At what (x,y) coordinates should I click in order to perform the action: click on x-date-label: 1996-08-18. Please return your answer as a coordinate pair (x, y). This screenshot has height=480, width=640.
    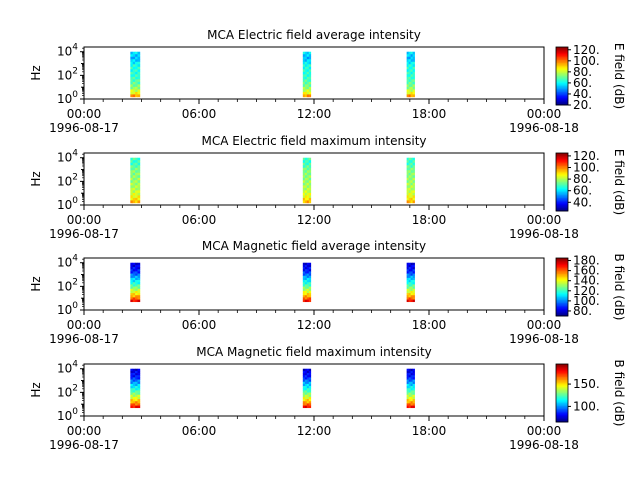
    Looking at the image, I should click on (544, 128).